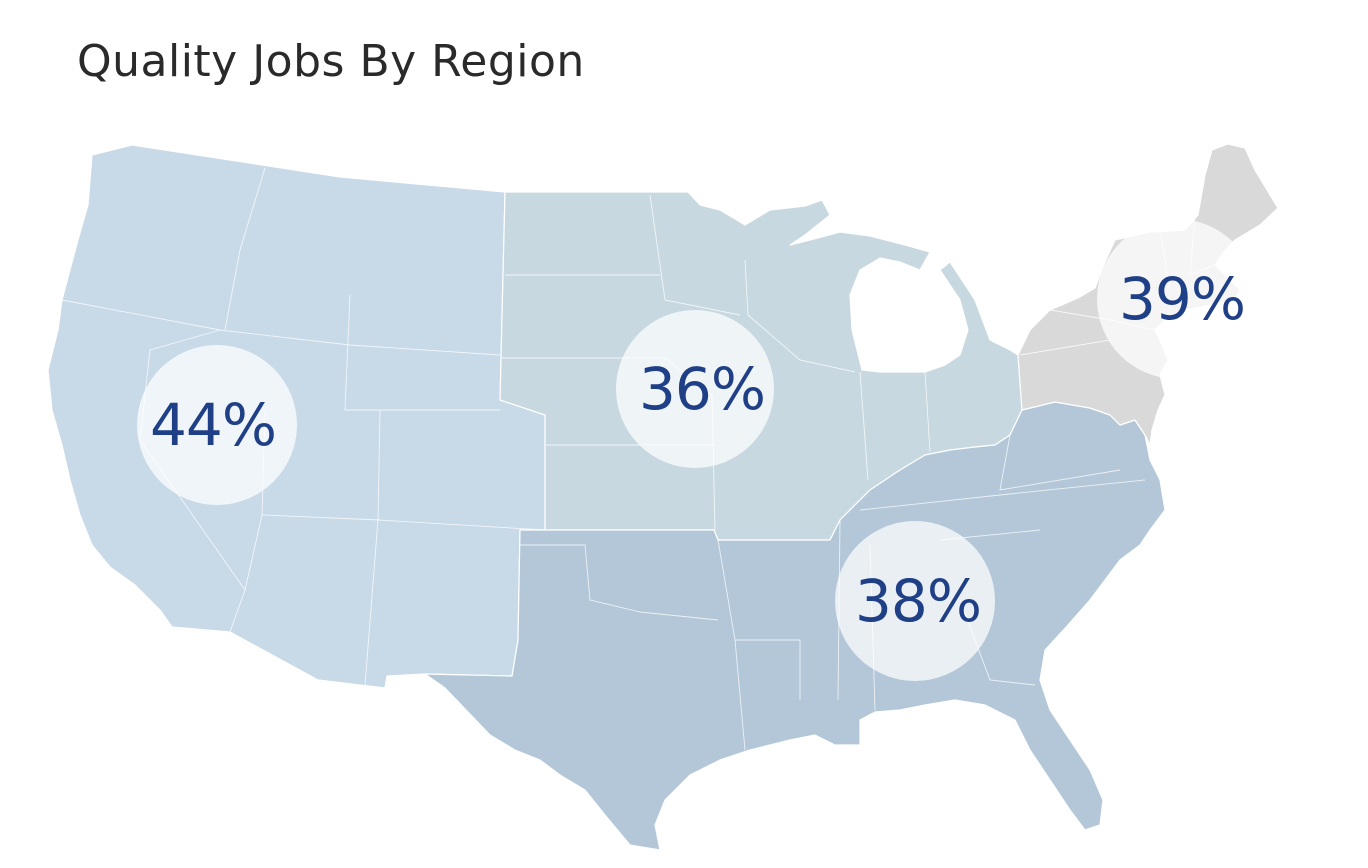  I want to click on label-northeast: 39%, so click(1177, 299).